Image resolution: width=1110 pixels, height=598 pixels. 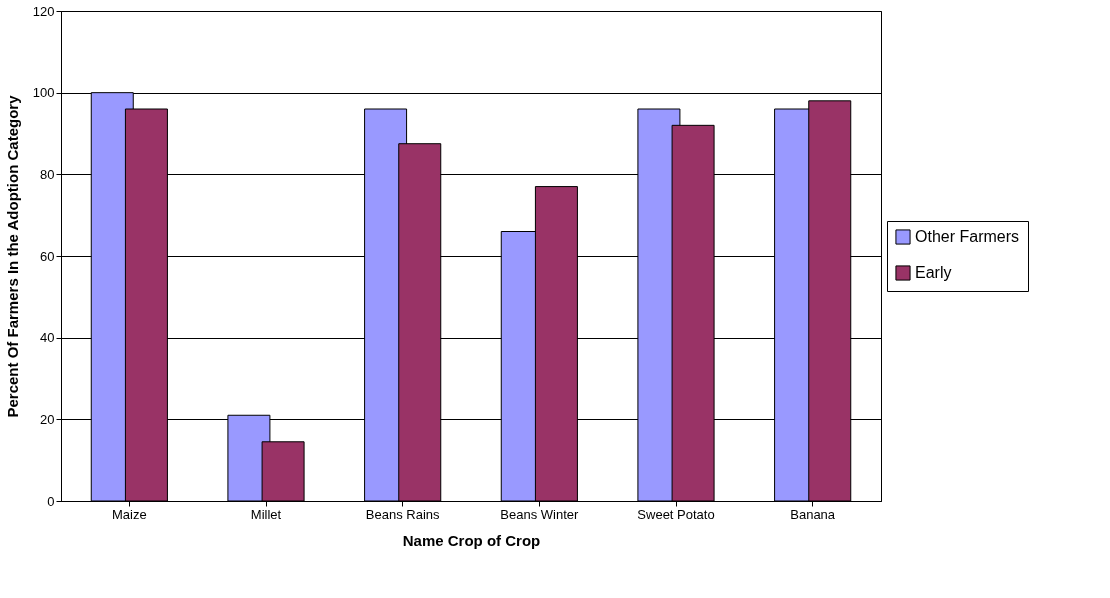 I want to click on y-tick-label: 120, so click(x=43, y=11).